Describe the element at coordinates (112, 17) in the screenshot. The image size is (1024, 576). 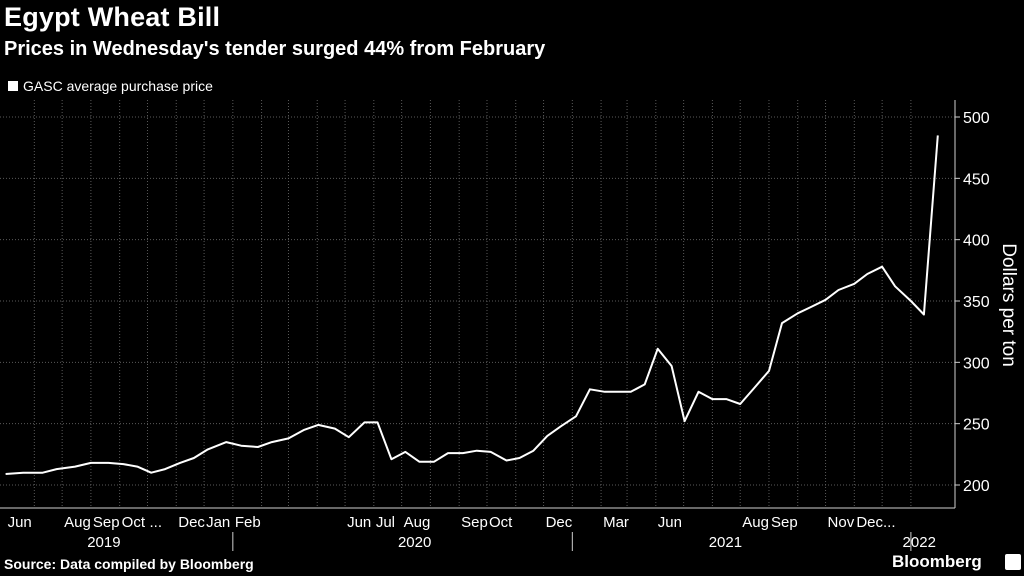
I see `chart-title: Egypt Wheat Bill` at that location.